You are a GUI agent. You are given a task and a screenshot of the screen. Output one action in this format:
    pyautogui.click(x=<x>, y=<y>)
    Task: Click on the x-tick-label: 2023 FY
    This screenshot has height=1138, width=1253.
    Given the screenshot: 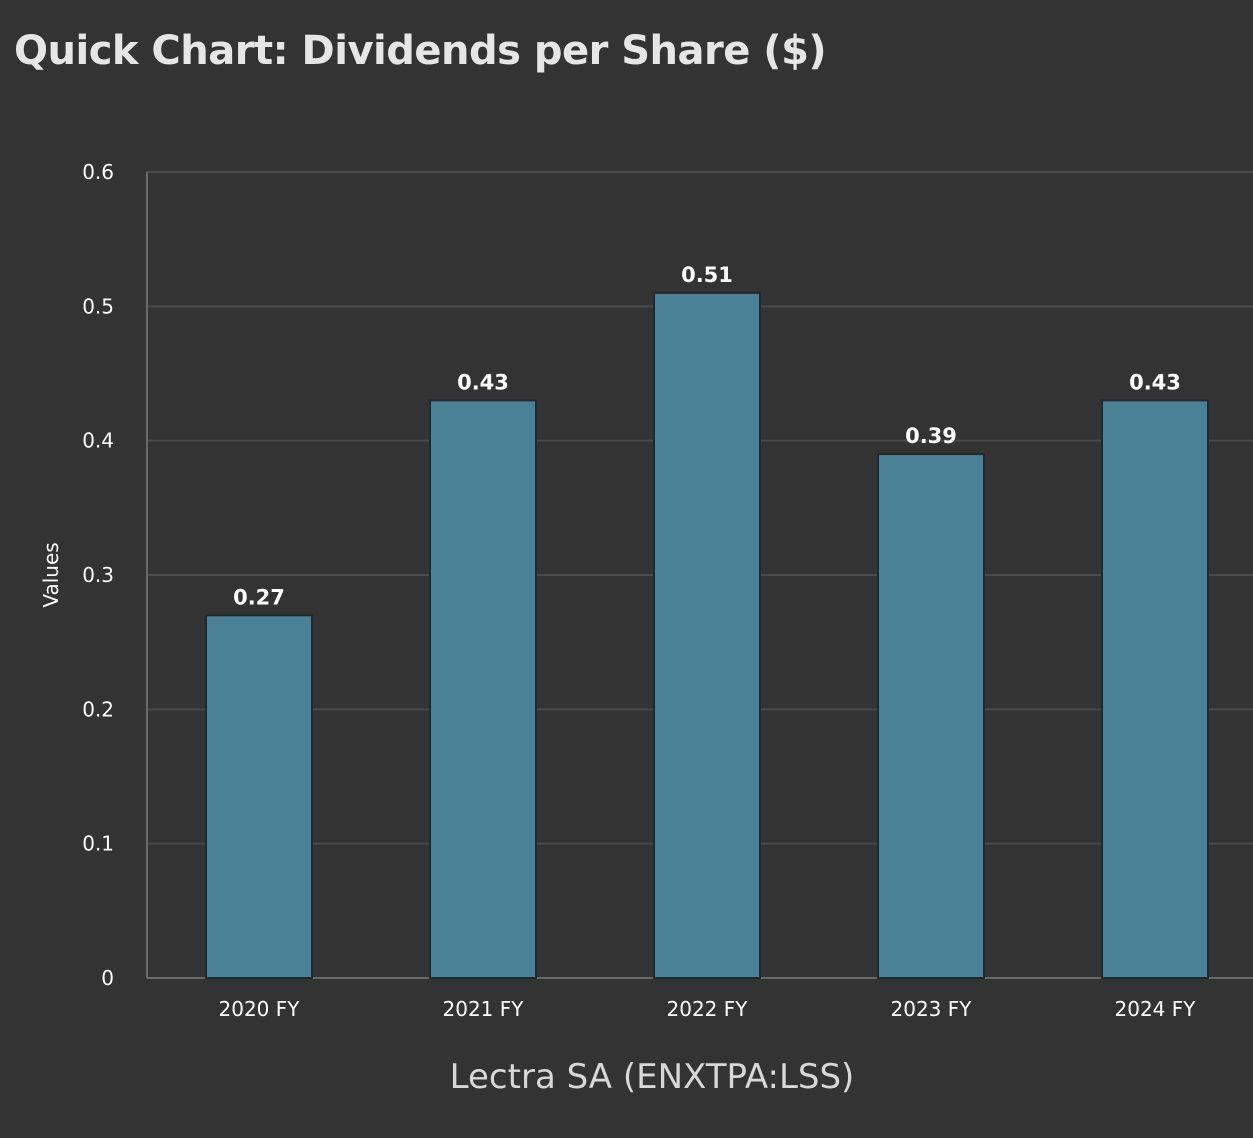 What is the action you would take?
    pyautogui.click(x=932, y=1009)
    